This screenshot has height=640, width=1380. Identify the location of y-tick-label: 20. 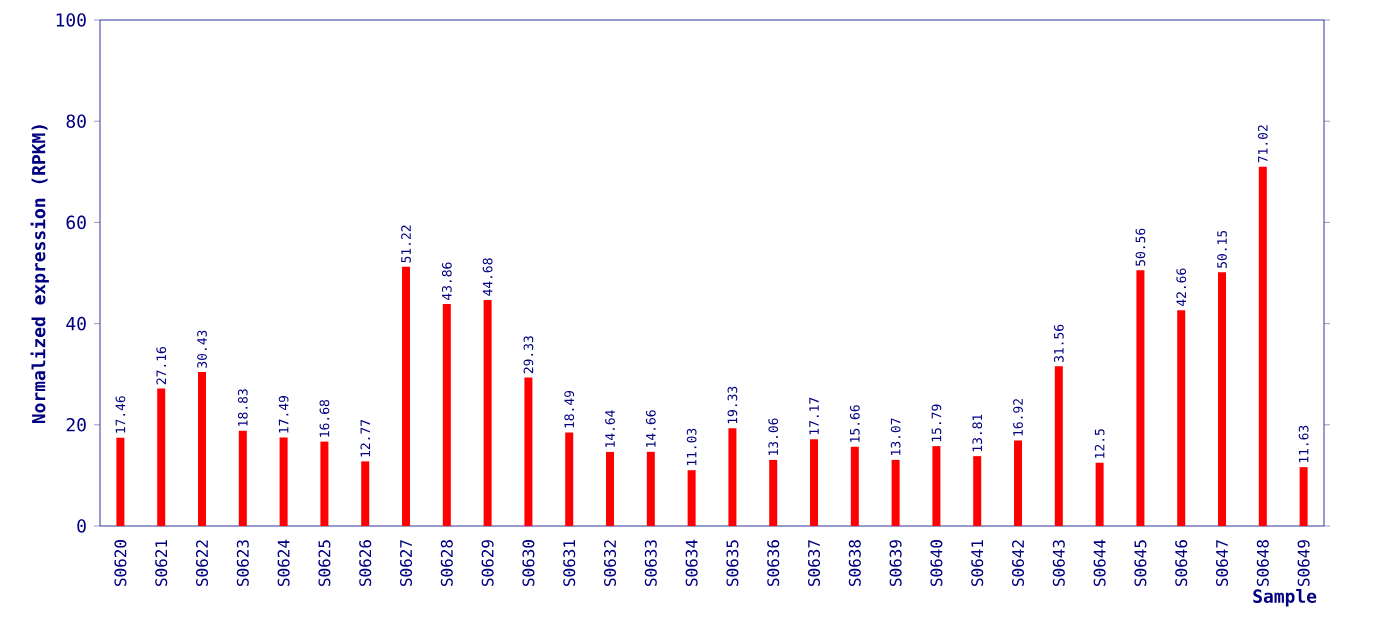
(76, 425).